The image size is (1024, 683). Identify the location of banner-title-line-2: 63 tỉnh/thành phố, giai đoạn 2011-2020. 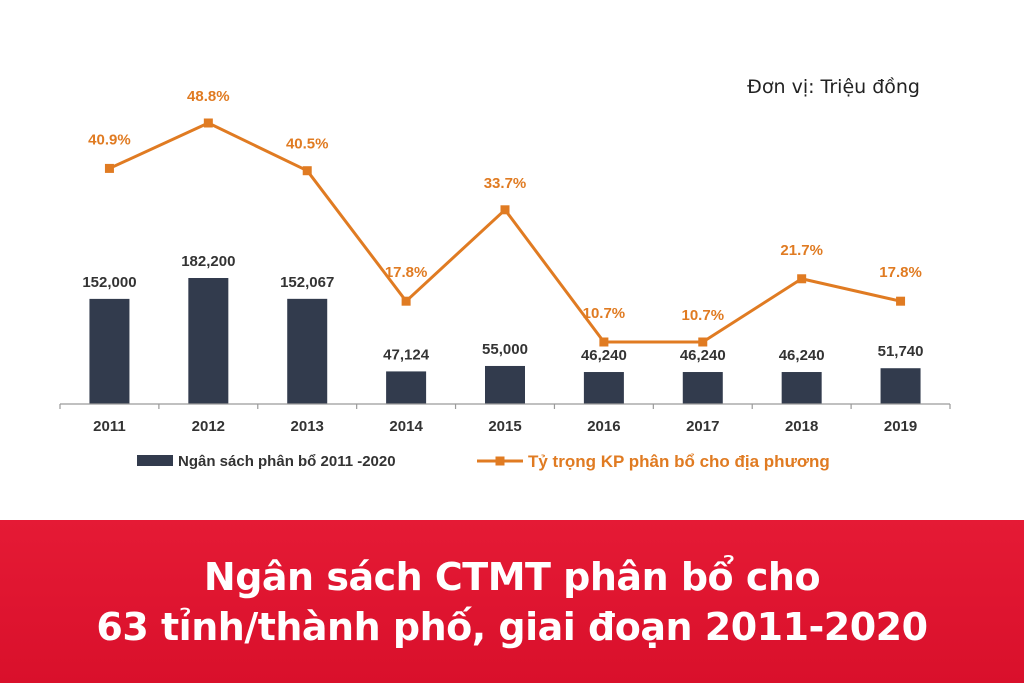
(512, 626).